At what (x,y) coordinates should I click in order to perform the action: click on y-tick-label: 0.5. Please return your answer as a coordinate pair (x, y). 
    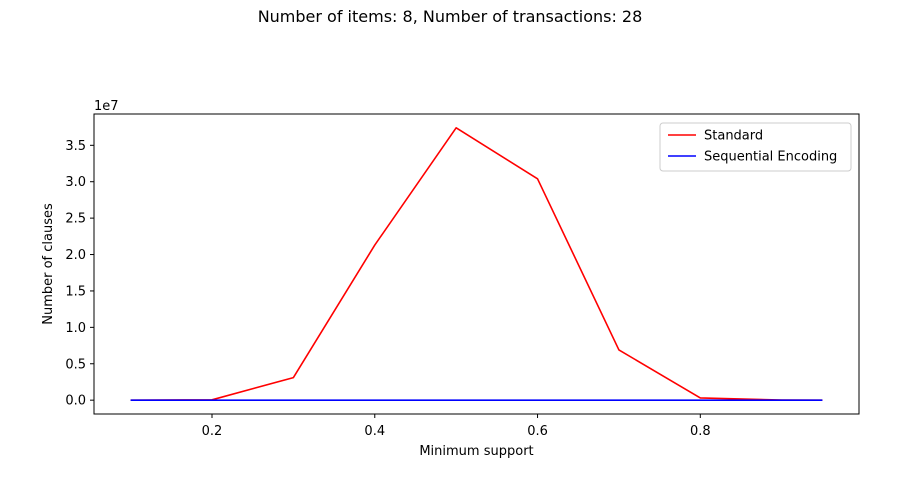
    Looking at the image, I should click on (75, 364).